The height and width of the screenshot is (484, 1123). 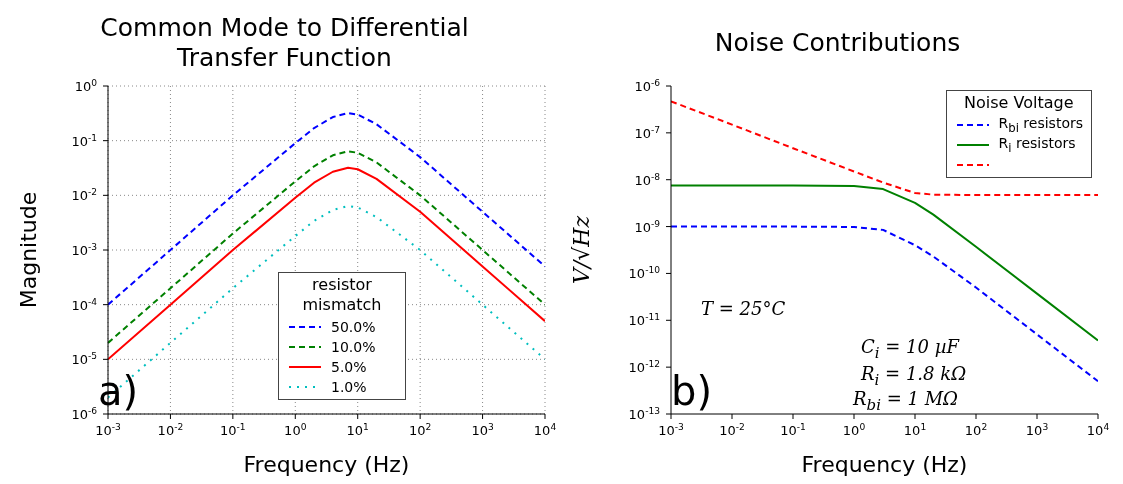 I want to click on y-tick-label: 10$^{-10}$, so click(x=644, y=273).